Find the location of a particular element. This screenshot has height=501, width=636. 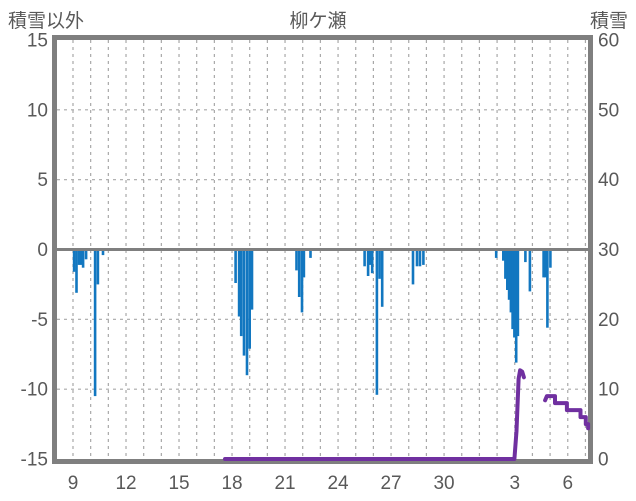

y-left-tick-label: -10 is located at coordinates (34, 390).